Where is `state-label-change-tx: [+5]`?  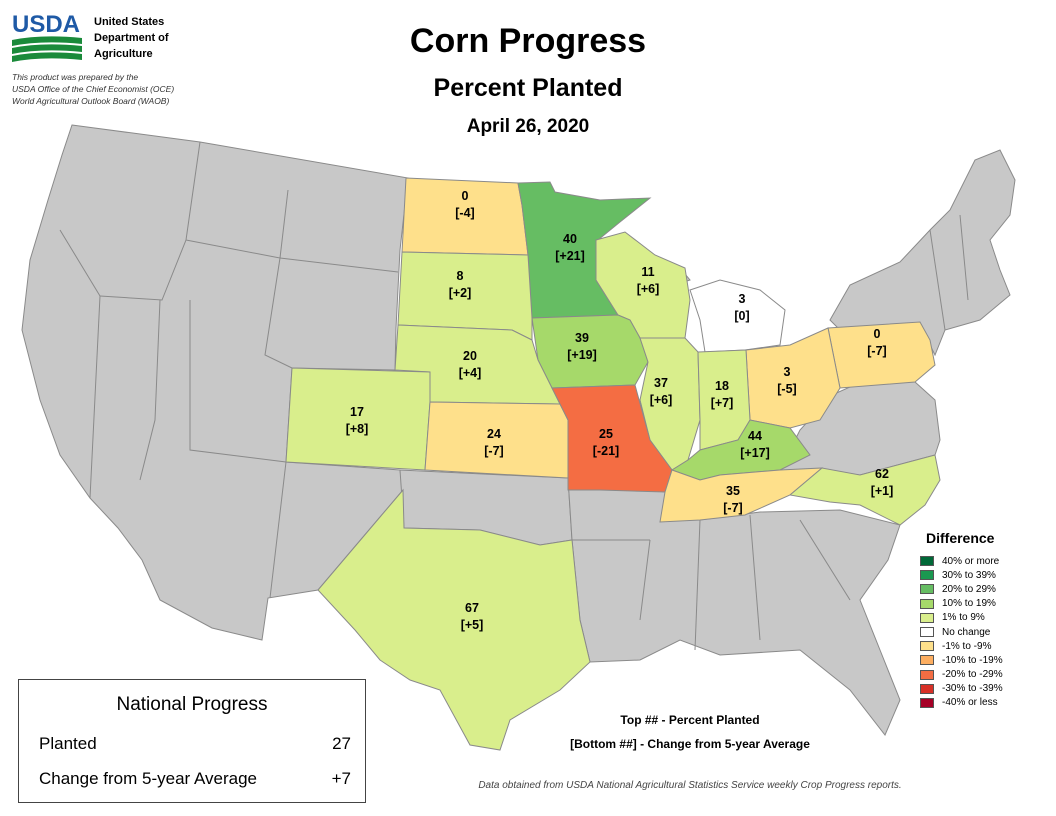 state-label-change-tx: [+5] is located at coordinates (472, 625).